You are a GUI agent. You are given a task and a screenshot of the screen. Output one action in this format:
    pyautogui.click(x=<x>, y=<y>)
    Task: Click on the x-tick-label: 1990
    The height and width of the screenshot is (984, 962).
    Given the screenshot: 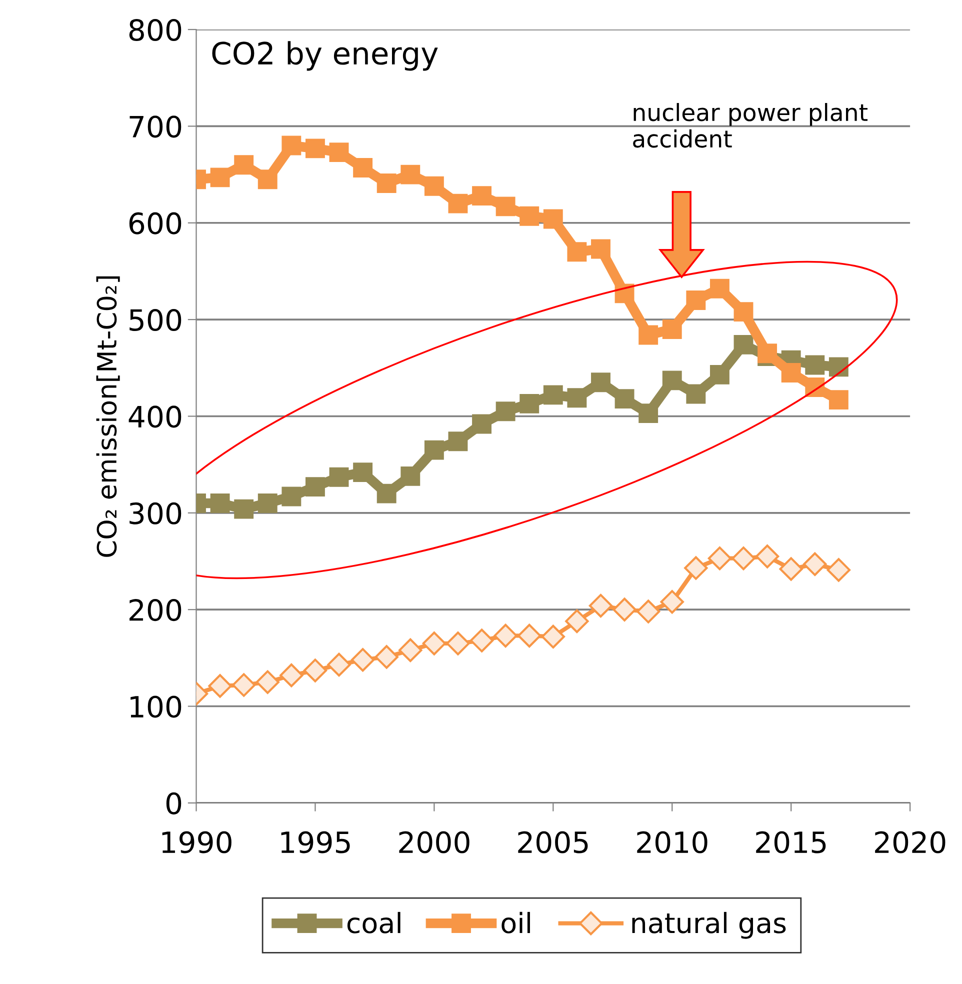 What is the action you would take?
    pyautogui.click(x=197, y=842)
    